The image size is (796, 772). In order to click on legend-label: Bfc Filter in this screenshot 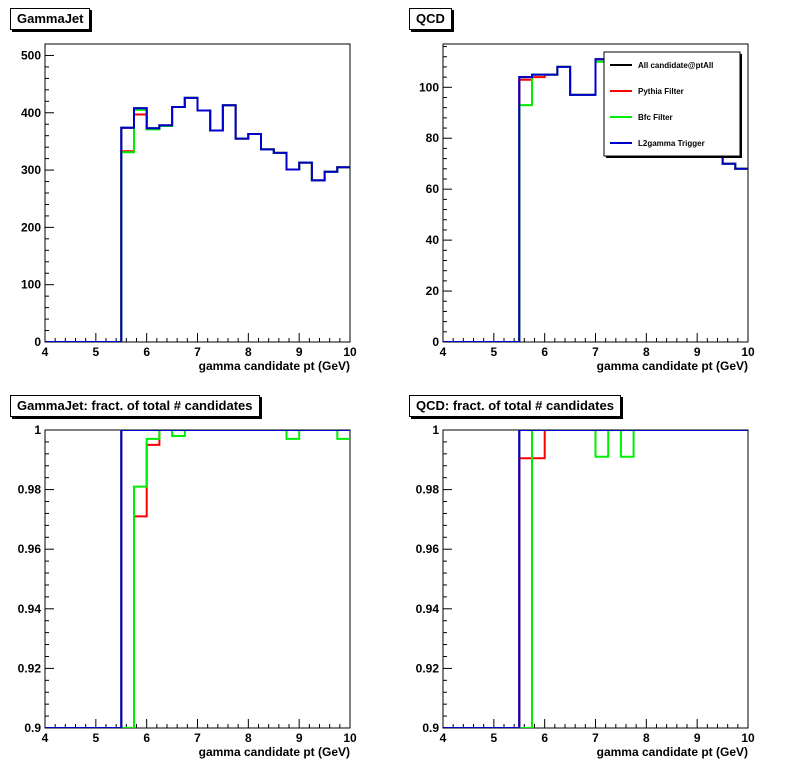, I will do `click(655, 117)`.